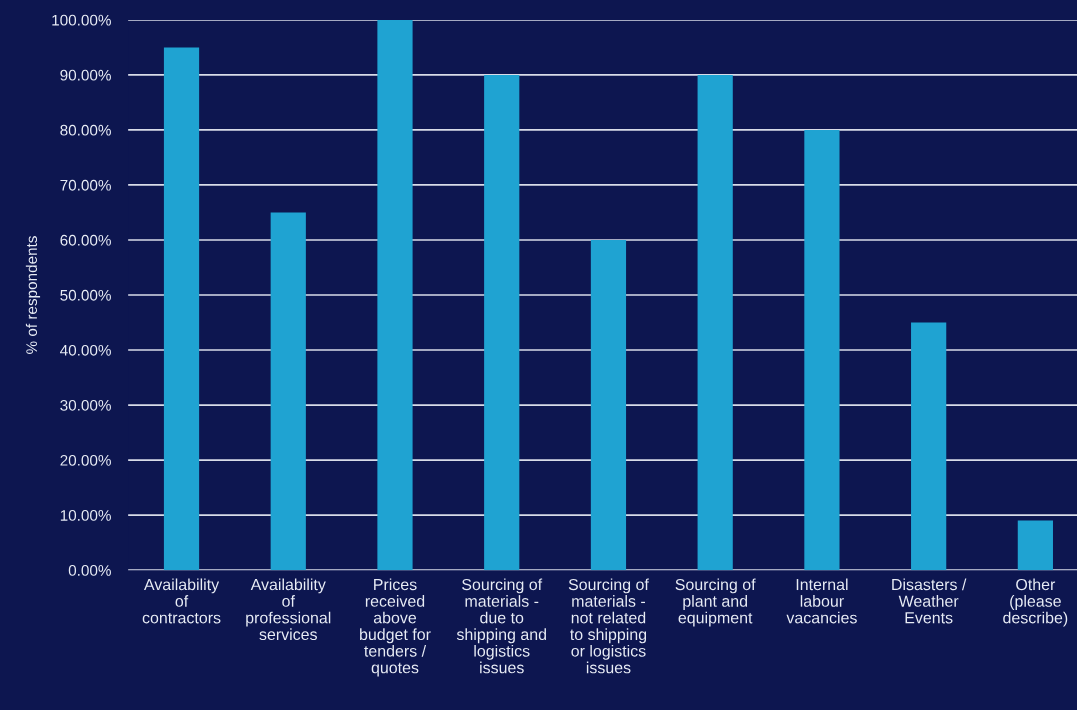 The height and width of the screenshot is (710, 1077). Describe the element at coordinates (85, 130) in the screenshot. I see `y-tick-label: 80.00%` at that location.